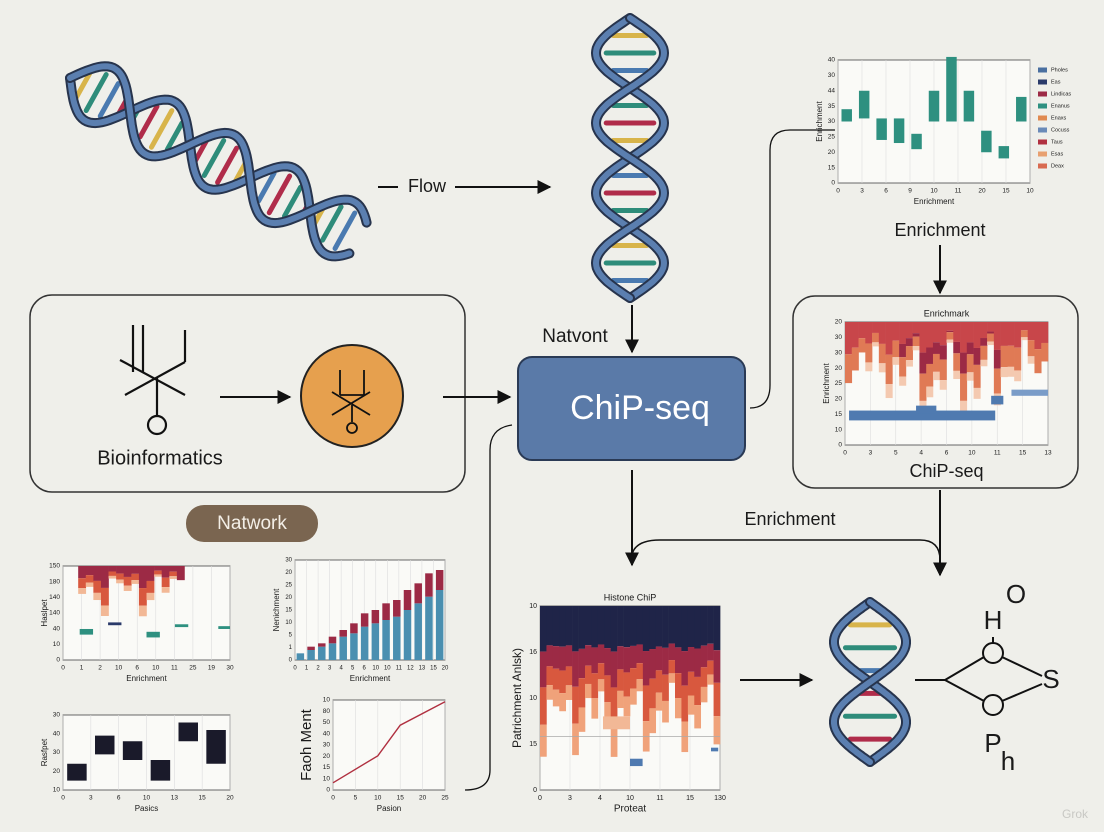  What do you see at coordinates (252, 523) in the screenshot?
I see `natwork-pill` at bounding box center [252, 523].